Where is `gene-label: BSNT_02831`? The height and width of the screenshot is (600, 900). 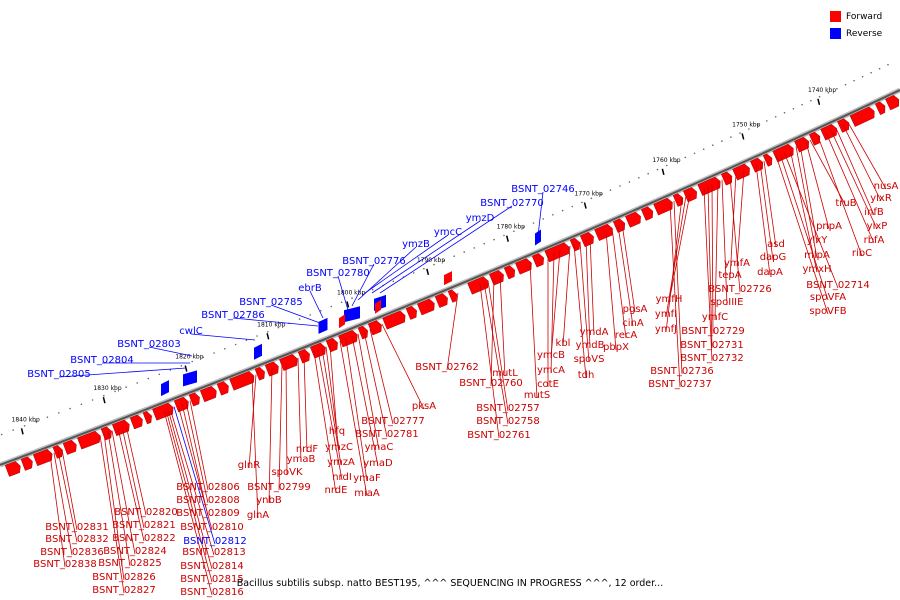
gene-label: BSNT_02831 is located at coordinates (76, 527).